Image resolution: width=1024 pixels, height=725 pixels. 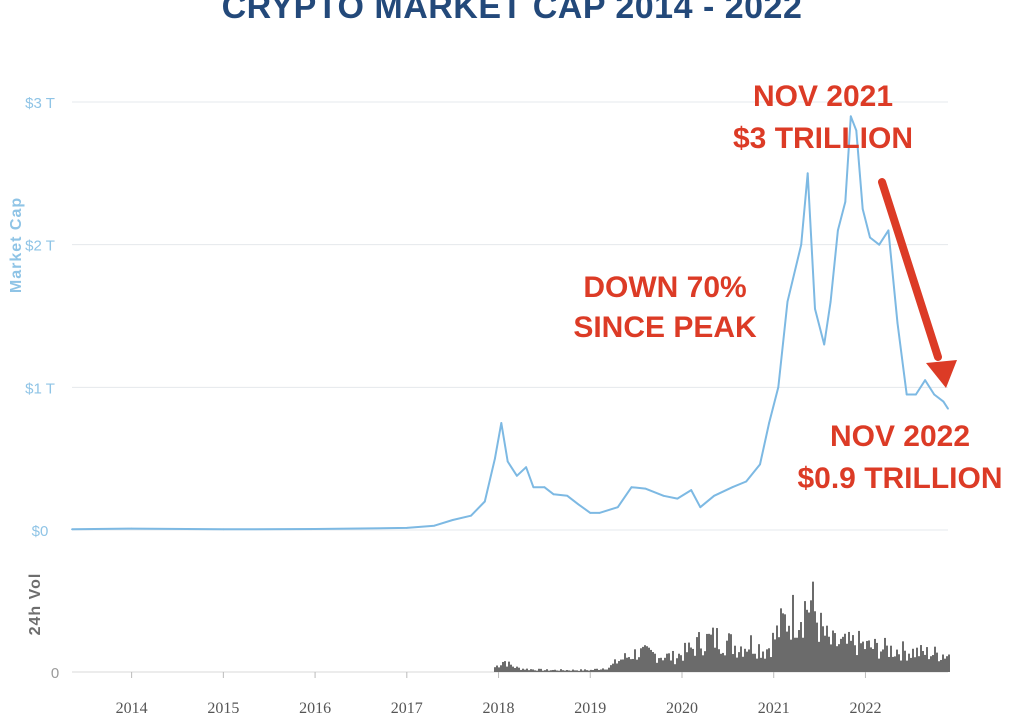 What do you see at coordinates (665, 327) in the screenshot?
I see `annotation-drop-line2: SINCE PEAK` at bounding box center [665, 327].